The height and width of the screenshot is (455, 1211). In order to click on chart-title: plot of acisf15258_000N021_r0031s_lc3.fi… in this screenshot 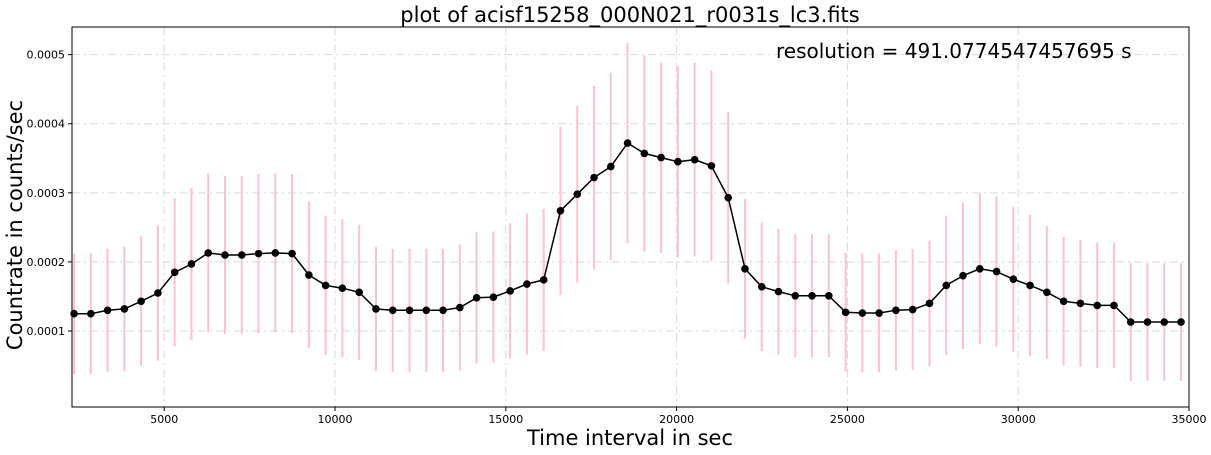, I will do `click(629, 15)`.